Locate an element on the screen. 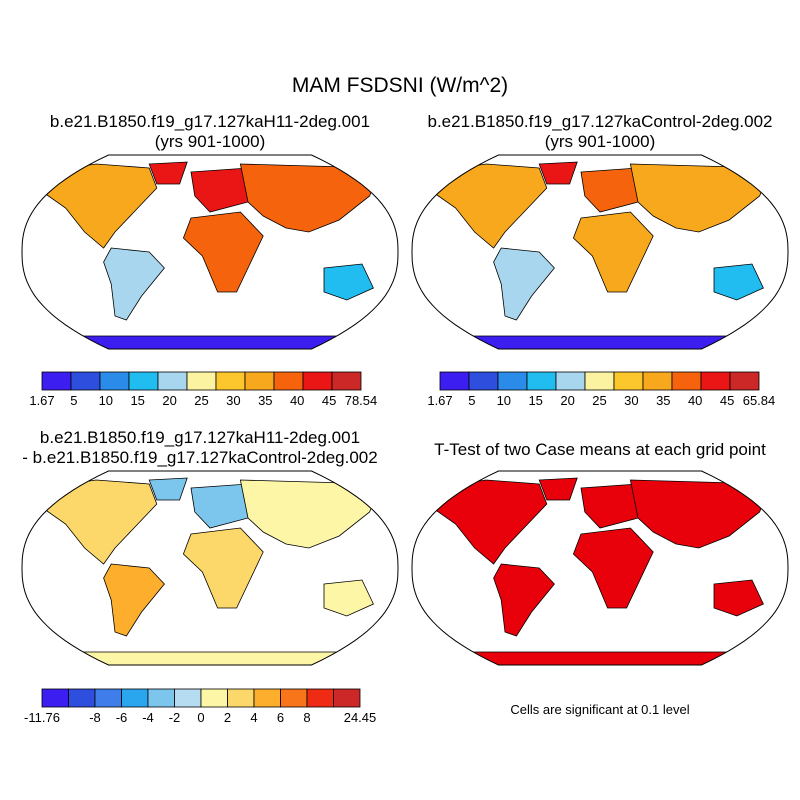 Image resolution: width=800 pixels, height=800 pixels. colorbar-1-tick-label: 25 is located at coordinates (201, 400).